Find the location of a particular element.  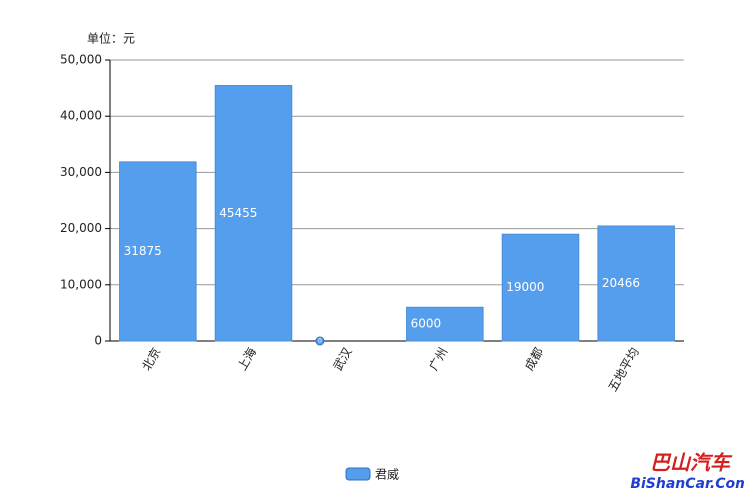

value-label-bubble is located at coordinates (320, 341).